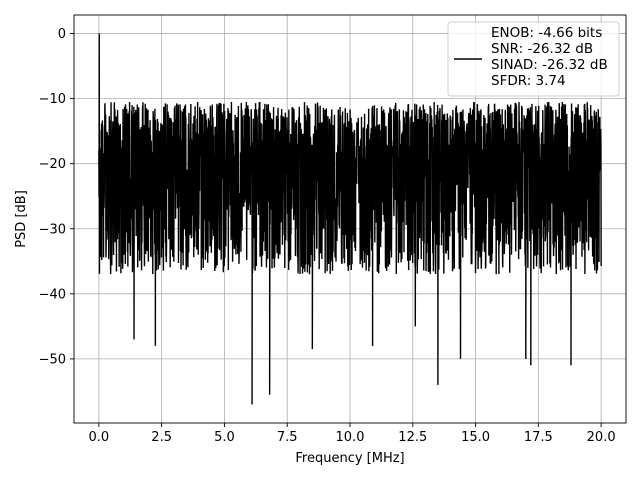 The height and width of the screenshot is (480, 640). What do you see at coordinates (21, 219) in the screenshot?
I see `y-axis-title: PSD [dB]` at bounding box center [21, 219].